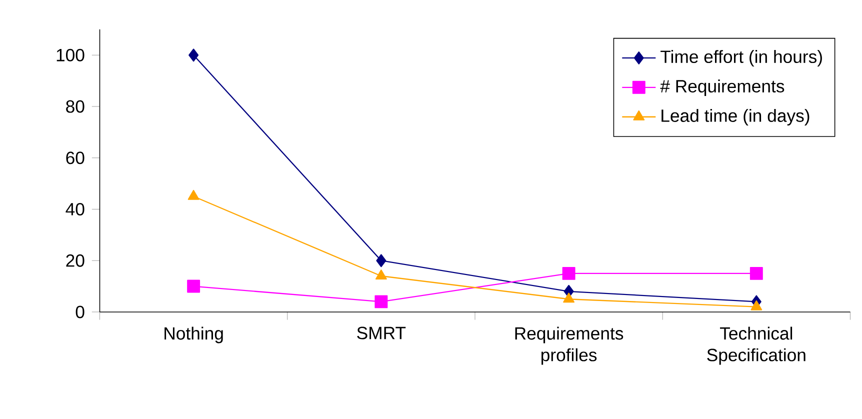 This screenshot has width=862, height=419. I want to click on x-tick-label: SMRT, so click(381, 333).